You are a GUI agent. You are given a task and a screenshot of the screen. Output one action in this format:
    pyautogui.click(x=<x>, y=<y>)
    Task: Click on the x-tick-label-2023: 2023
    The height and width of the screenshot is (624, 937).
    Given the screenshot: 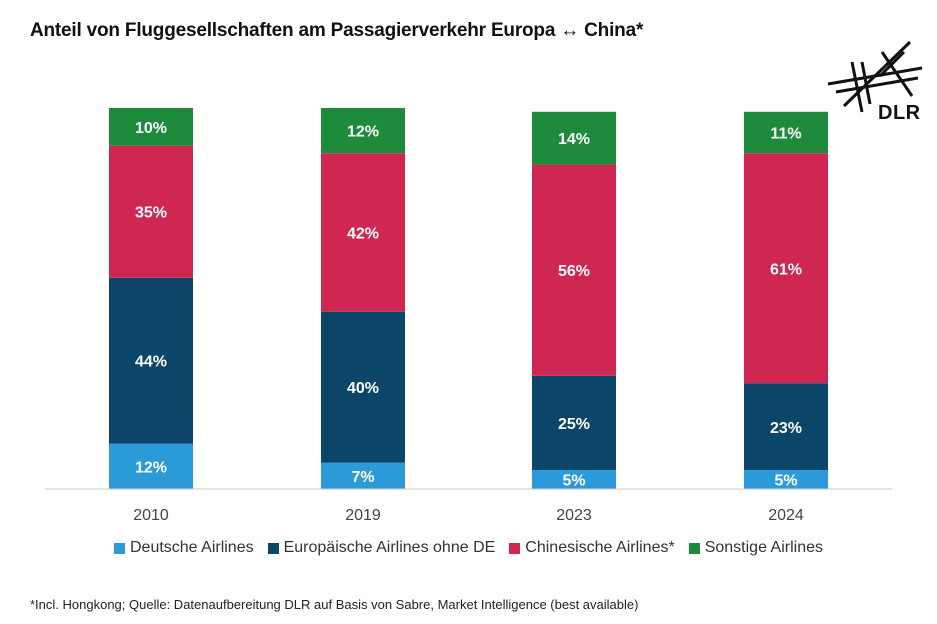 What is the action you would take?
    pyautogui.click(x=574, y=515)
    